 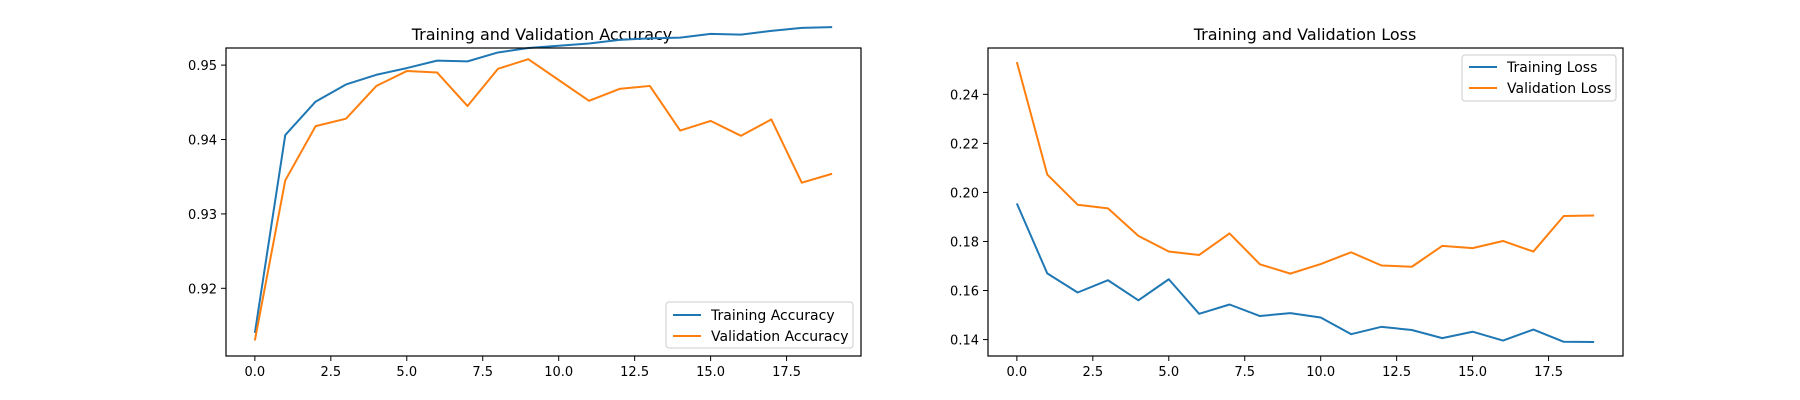 I want to click on legend: Training Loss Validation Loss, so click(x=1539, y=78).